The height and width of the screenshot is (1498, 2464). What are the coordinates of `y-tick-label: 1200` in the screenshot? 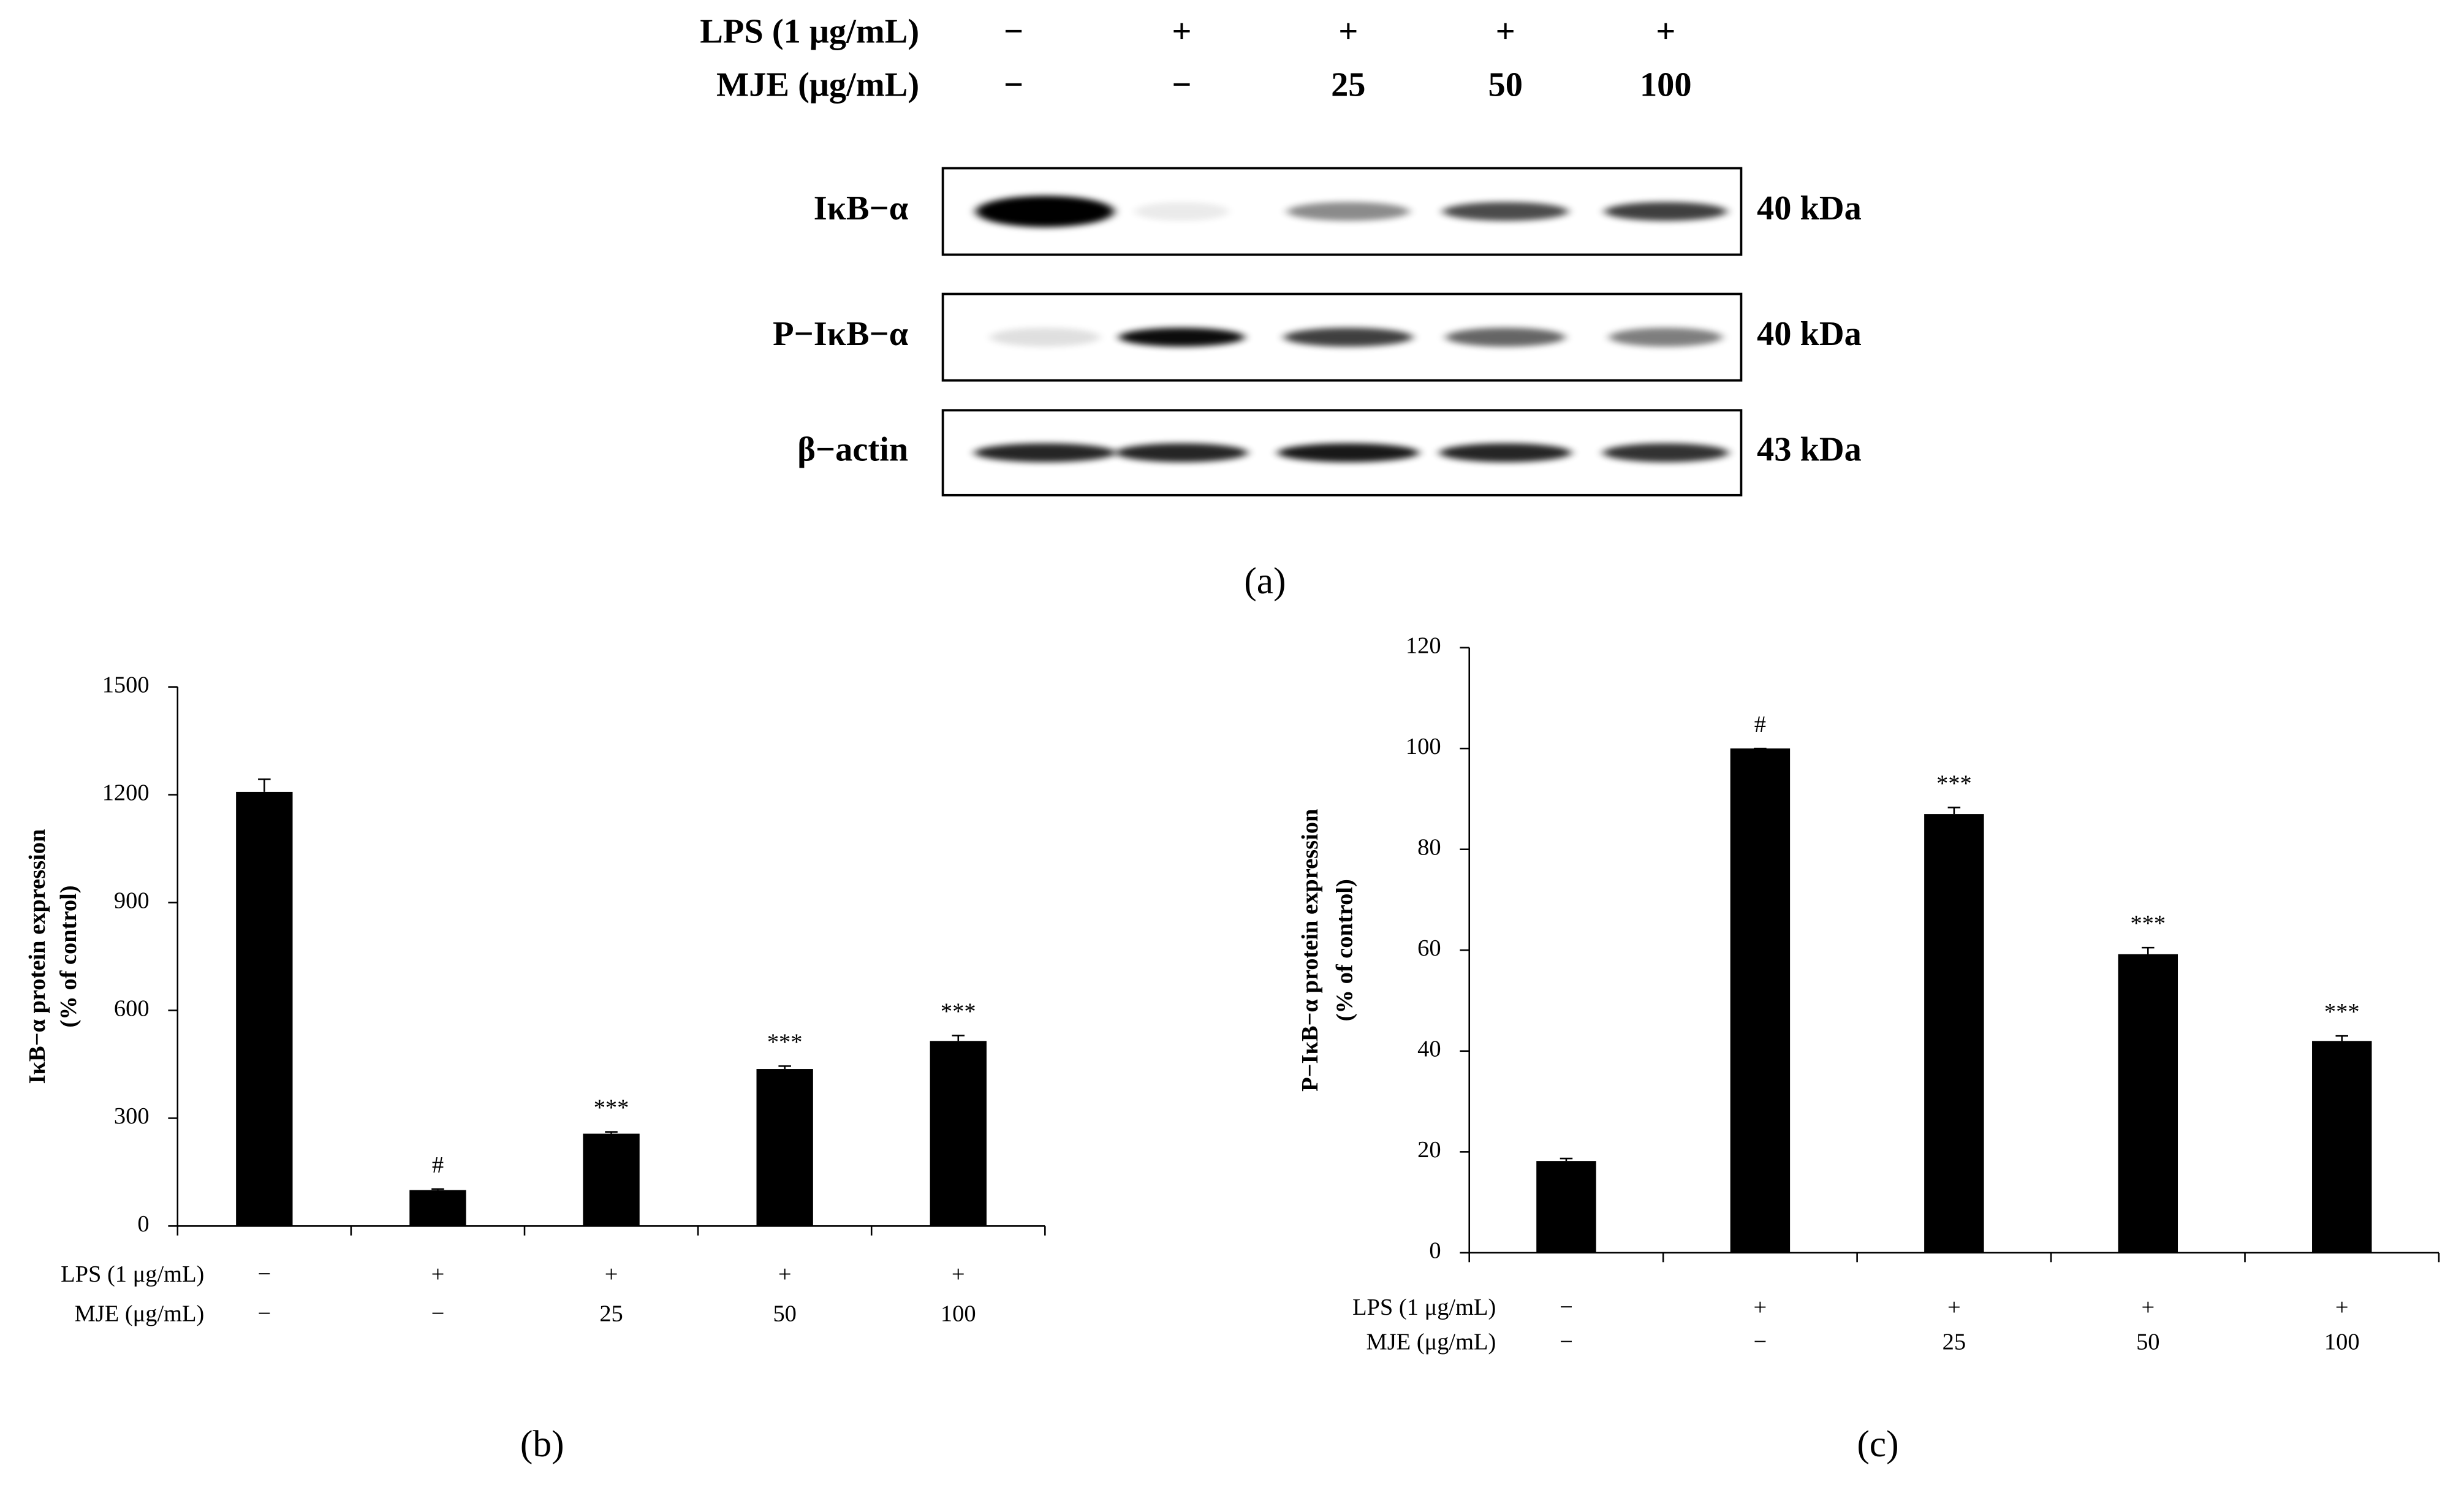 It's located at (126, 792).